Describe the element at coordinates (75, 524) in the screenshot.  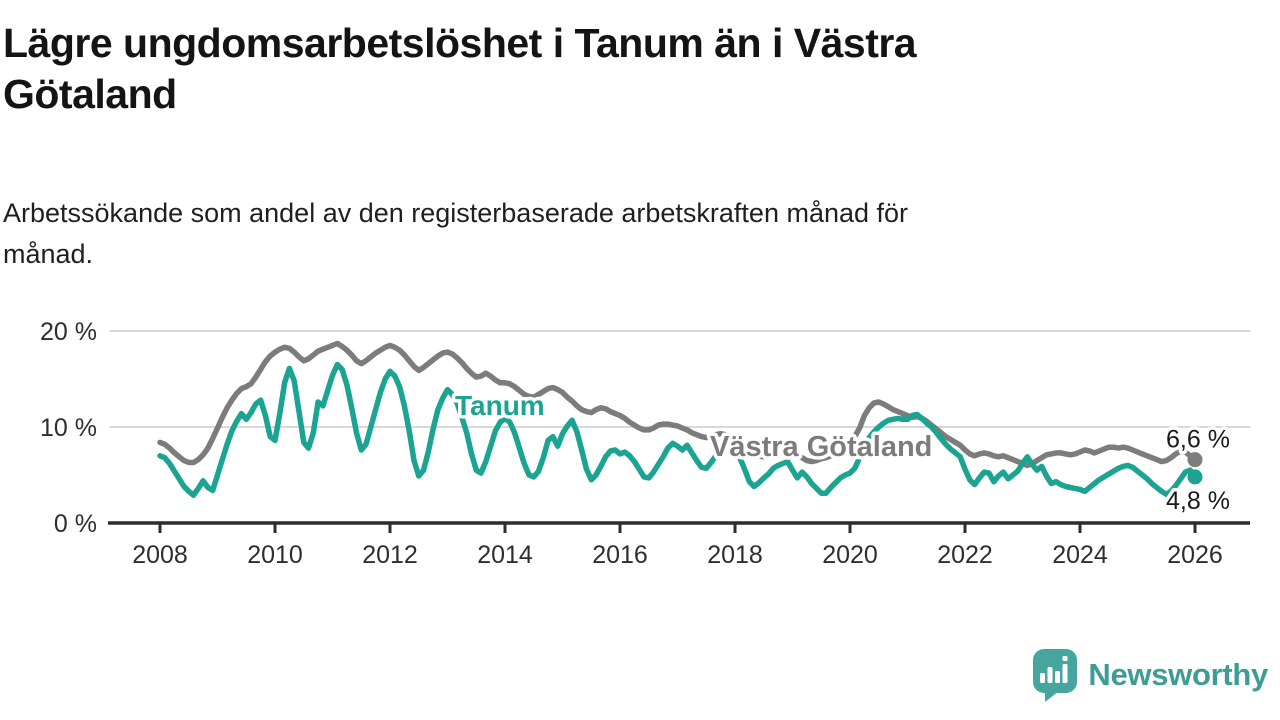
I see `y-axis-tick-label: 0 %` at that location.